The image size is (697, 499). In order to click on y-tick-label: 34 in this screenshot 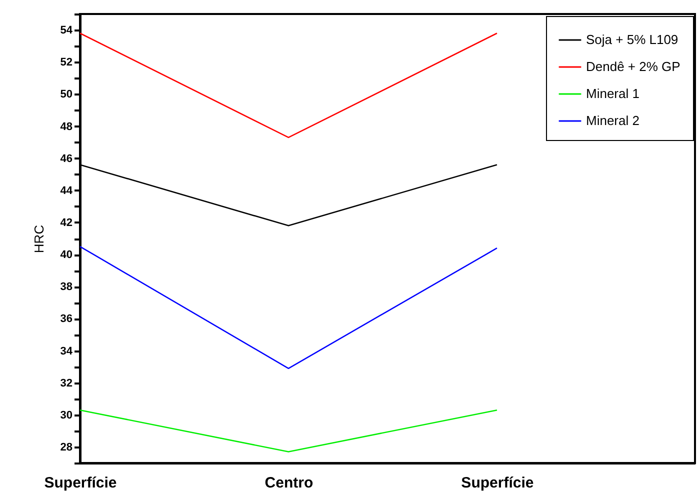, I will do `click(67, 351)`.